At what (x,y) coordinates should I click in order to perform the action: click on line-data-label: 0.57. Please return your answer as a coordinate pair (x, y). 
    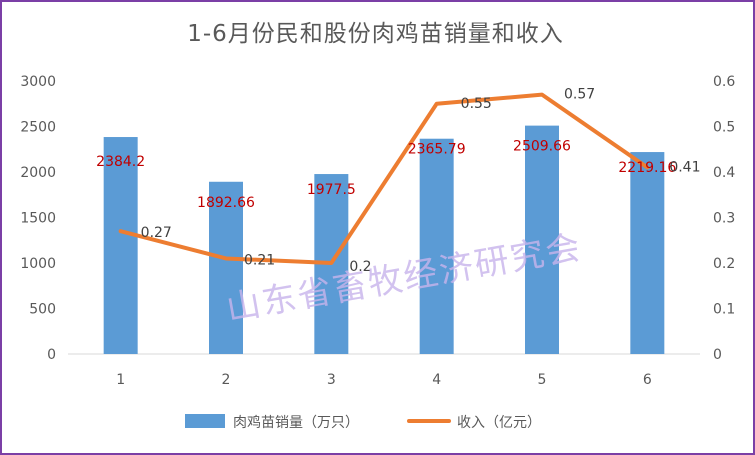
    Looking at the image, I should click on (579, 95).